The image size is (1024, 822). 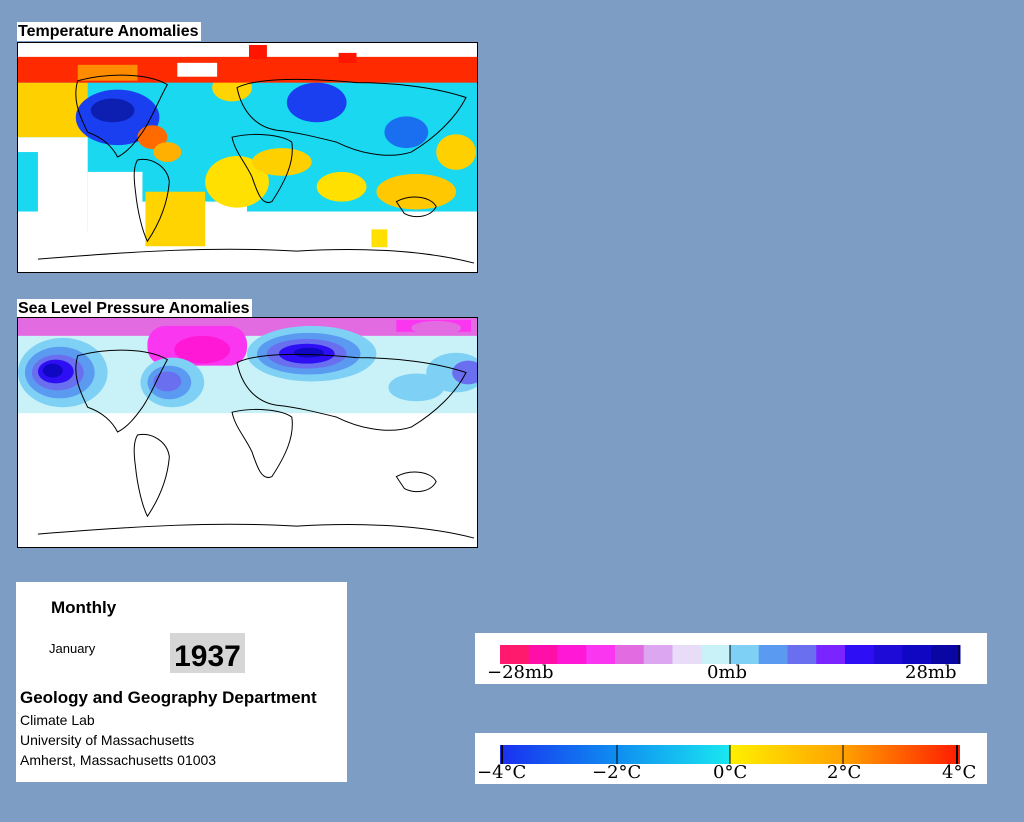 I want to click on pressure-map-svg, so click(x=247, y=432).